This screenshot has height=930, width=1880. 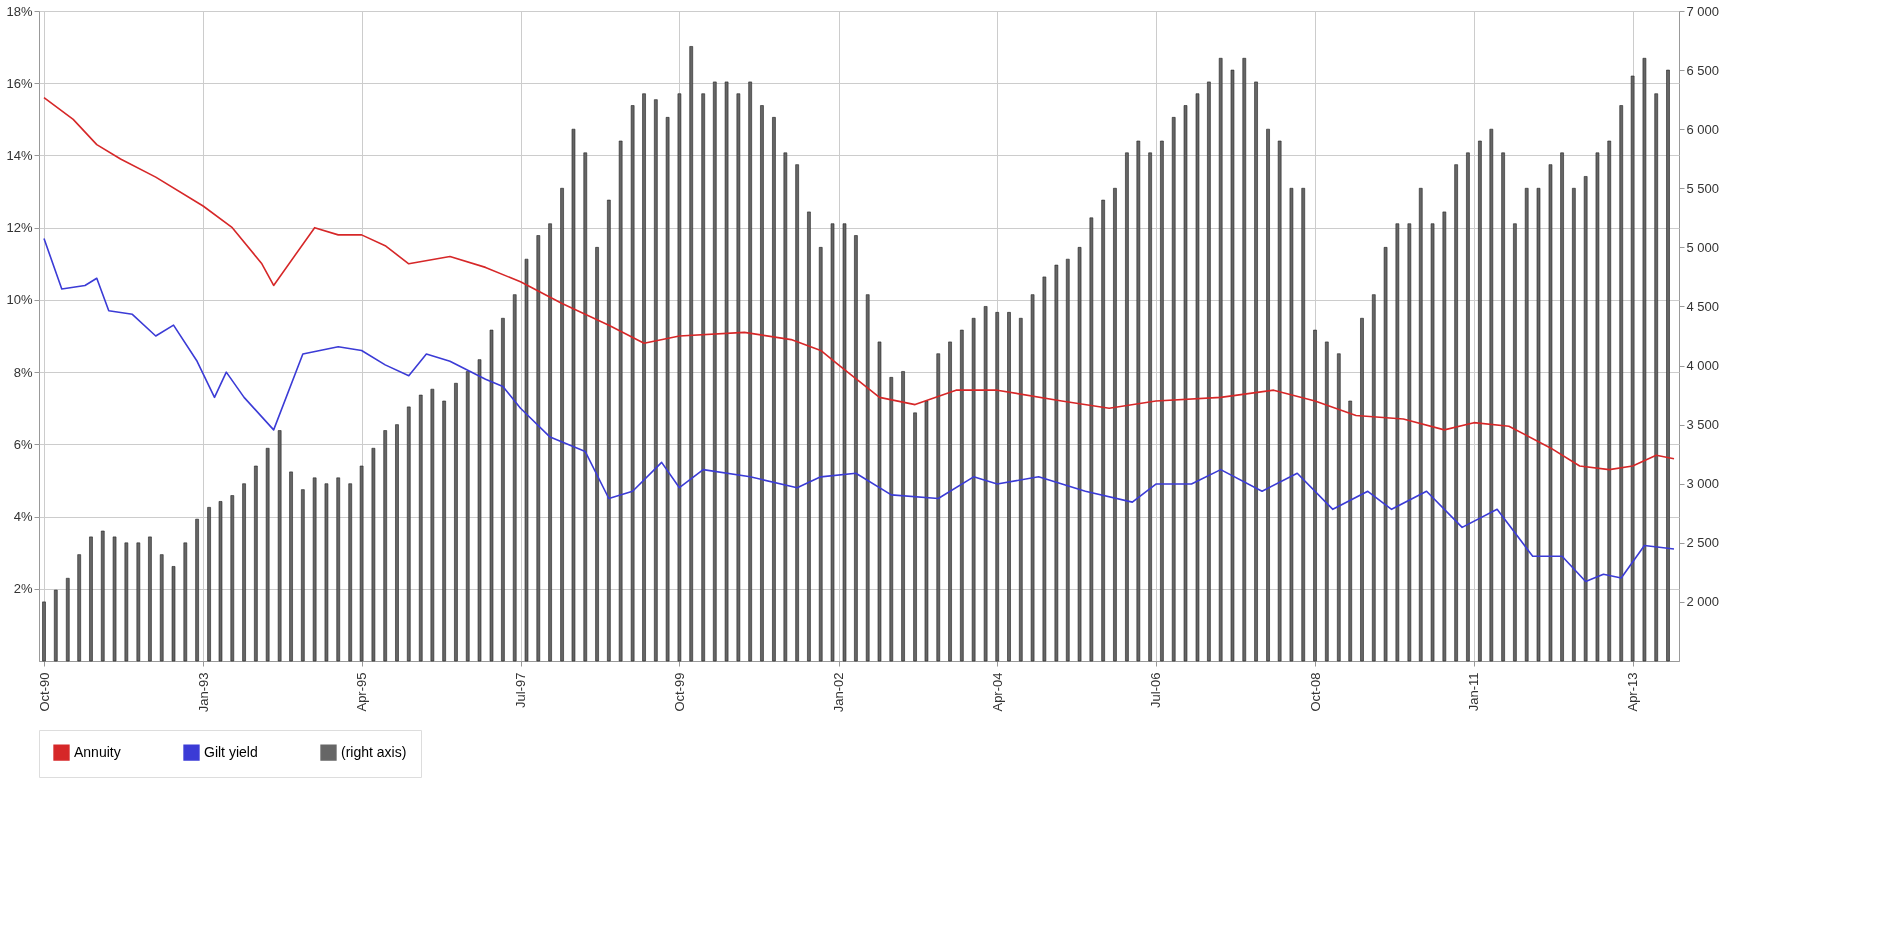 I want to click on x-tick-label: Apr-13, so click(x=1633, y=692).